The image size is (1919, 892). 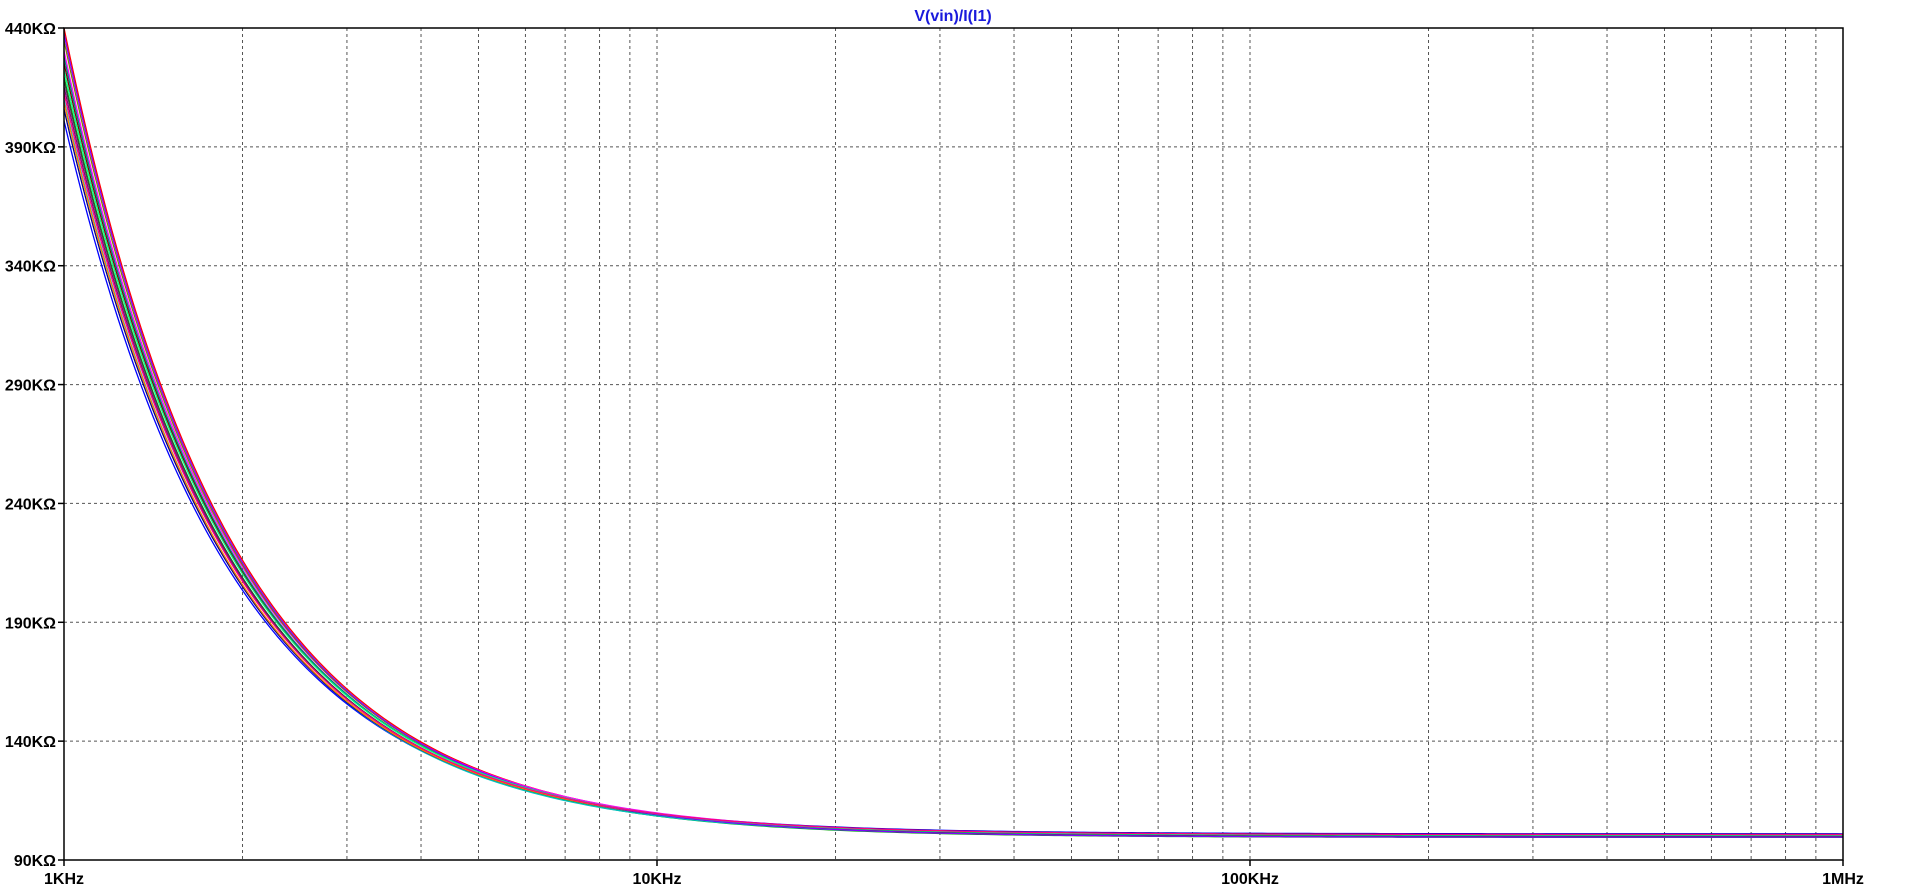 What do you see at coordinates (657, 879) in the screenshot?
I see `x-tick-label: 10KHz` at bounding box center [657, 879].